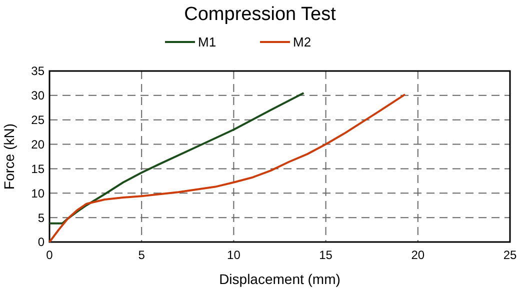 The width and height of the screenshot is (520, 292). I want to click on y-axis-title: Force (kN), so click(9, 156).